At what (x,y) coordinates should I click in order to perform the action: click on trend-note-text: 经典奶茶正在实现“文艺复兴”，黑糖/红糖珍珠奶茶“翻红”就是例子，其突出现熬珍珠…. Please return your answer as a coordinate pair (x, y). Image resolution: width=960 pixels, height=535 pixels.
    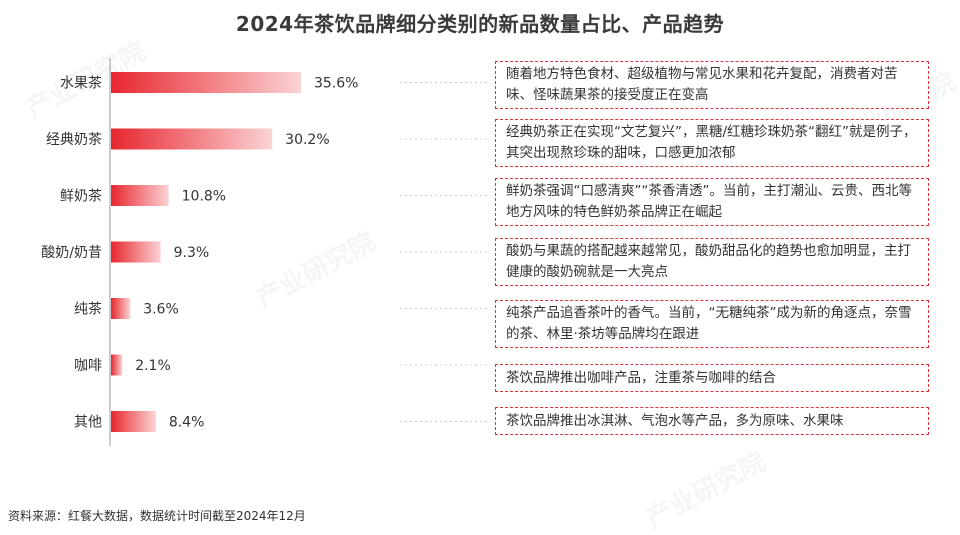
    Looking at the image, I should click on (711, 142).